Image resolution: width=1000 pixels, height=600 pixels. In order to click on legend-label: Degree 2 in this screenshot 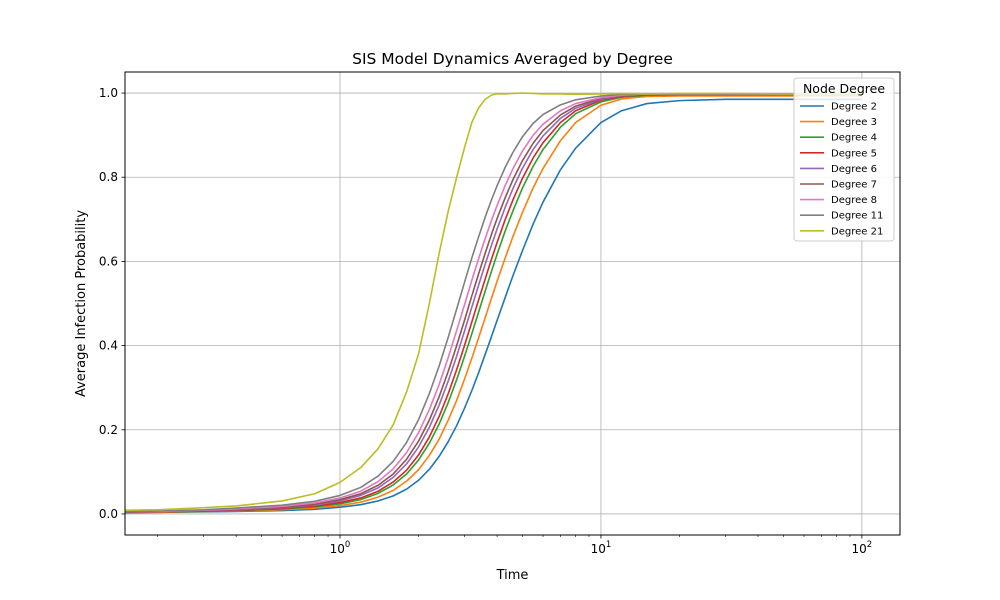, I will do `click(854, 107)`.